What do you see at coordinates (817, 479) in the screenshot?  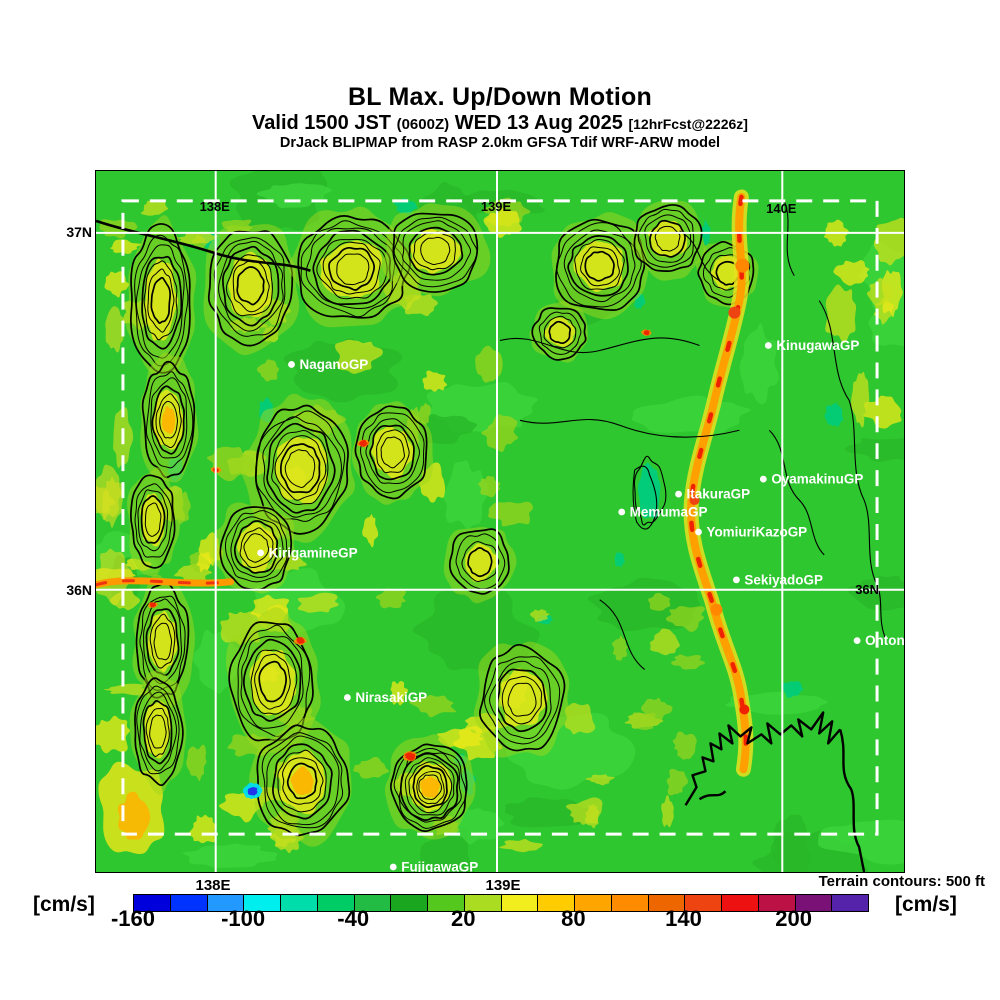 I see `site-label: OyamakinuGP` at bounding box center [817, 479].